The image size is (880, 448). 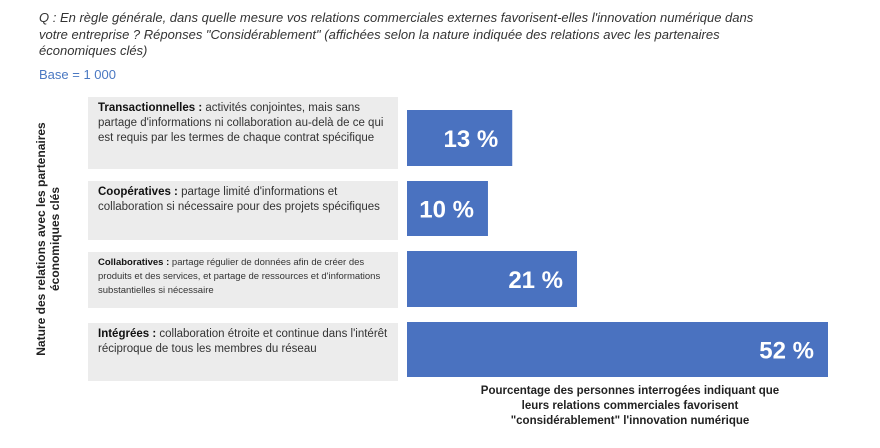 What do you see at coordinates (134, 262) in the screenshot?
I see `category-name: Collaboratives :` at bounding box center [134, 262].